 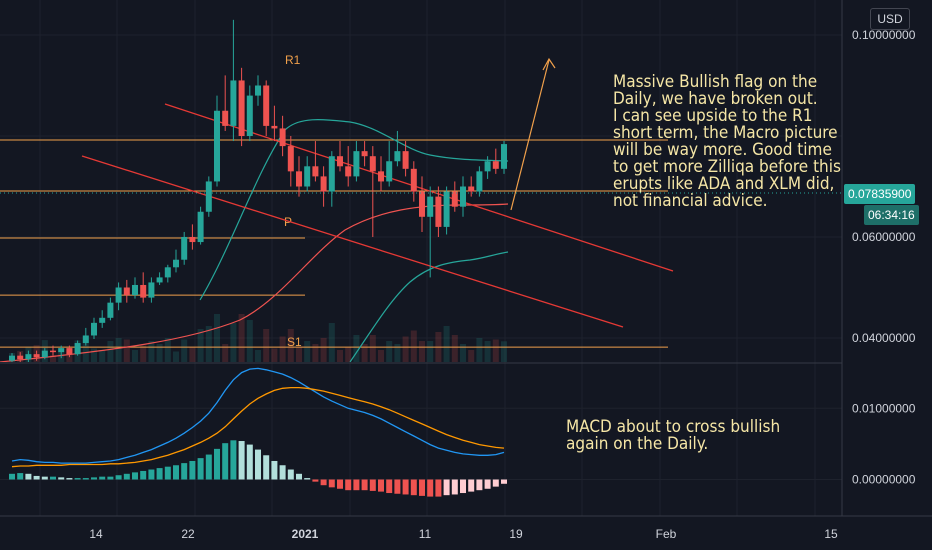 What do you see at coordinates (880, 194) in the screenshot?
I see `last-price-badge: 0.07835900` at bounding box center [880, 194].